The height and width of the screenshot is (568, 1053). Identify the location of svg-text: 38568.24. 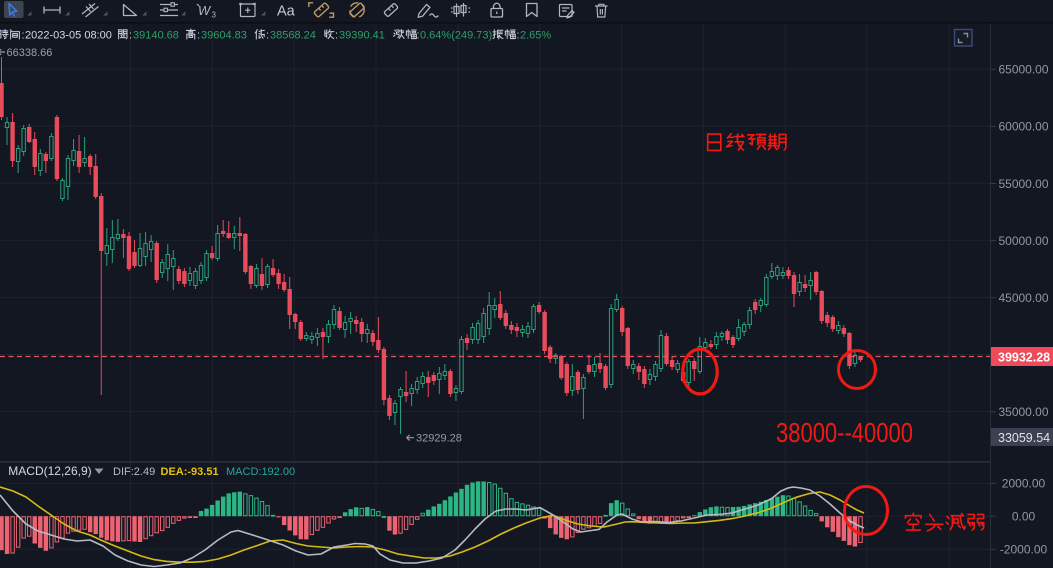
(293, 36).